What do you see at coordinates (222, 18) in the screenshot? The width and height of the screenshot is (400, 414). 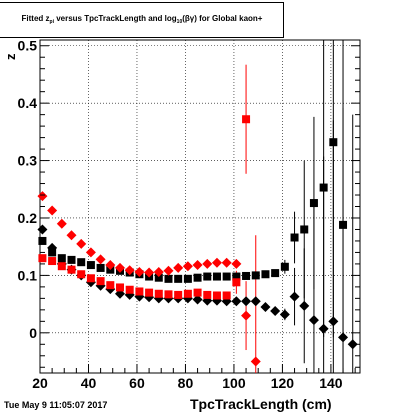 I see `title-part-3: (βγ) for Global kaon+` at bounding box center [222, 18].